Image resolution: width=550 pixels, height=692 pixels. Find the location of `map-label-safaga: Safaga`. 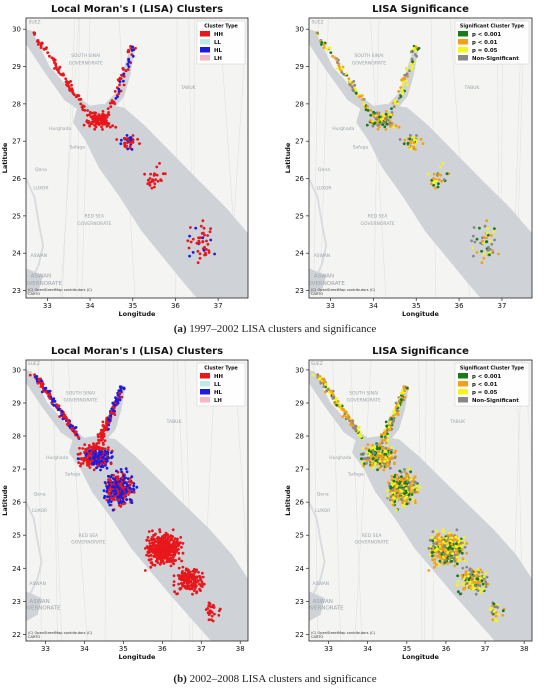

map-label-safaga: Safaga is located at coordinates (361, 148).